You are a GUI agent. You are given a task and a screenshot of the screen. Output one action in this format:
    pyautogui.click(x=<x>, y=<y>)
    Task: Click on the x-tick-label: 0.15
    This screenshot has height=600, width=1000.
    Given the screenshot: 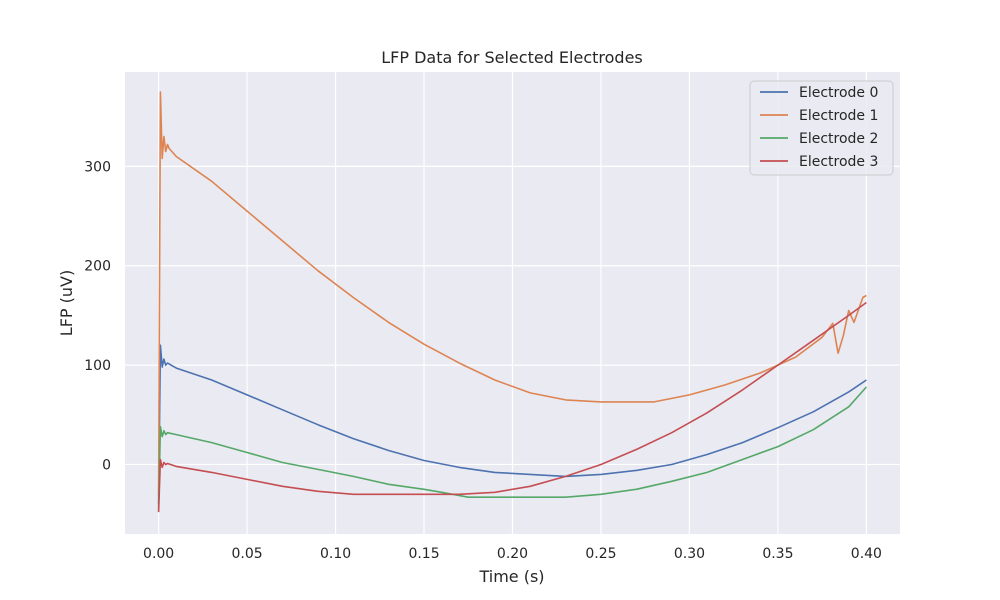 What is the action you would take?
    pyautogui.click(x=423, y=554)
    